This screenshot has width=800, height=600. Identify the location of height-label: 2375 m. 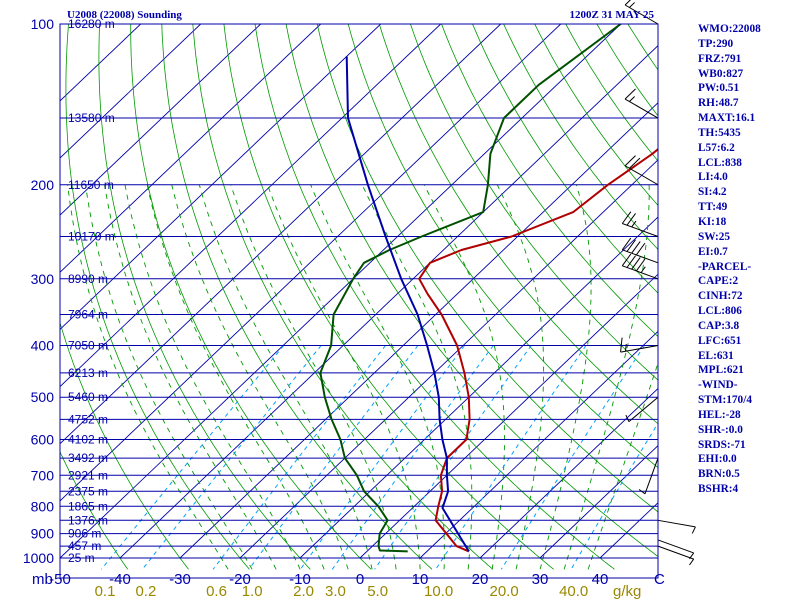
(88, 491).